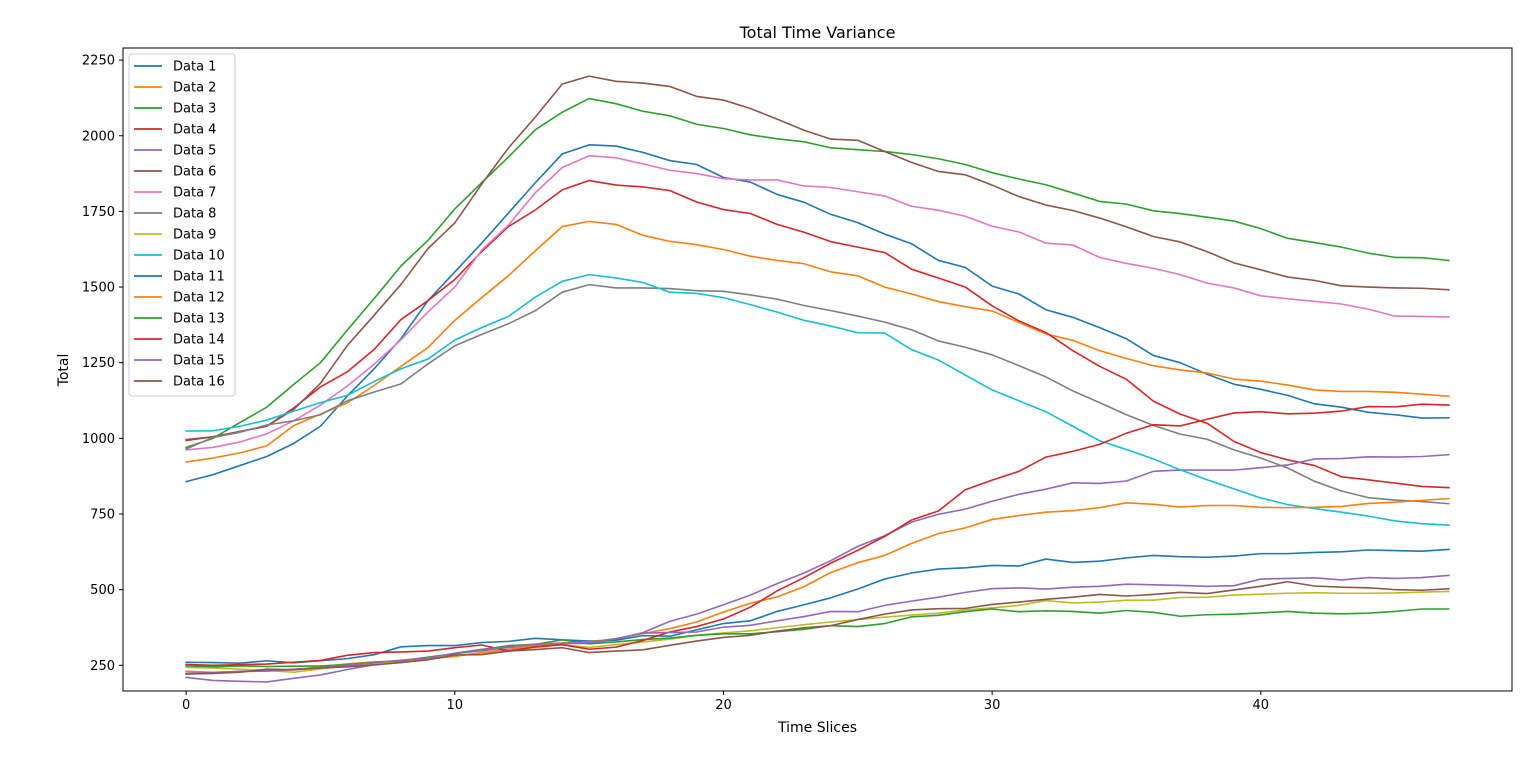 The height and width of the screenshot is (765, 1536). What do you see at coordinates (1261, 705) in the screenshot?
I see `x-tick-label: 40` at bounding box center [1261, 705].